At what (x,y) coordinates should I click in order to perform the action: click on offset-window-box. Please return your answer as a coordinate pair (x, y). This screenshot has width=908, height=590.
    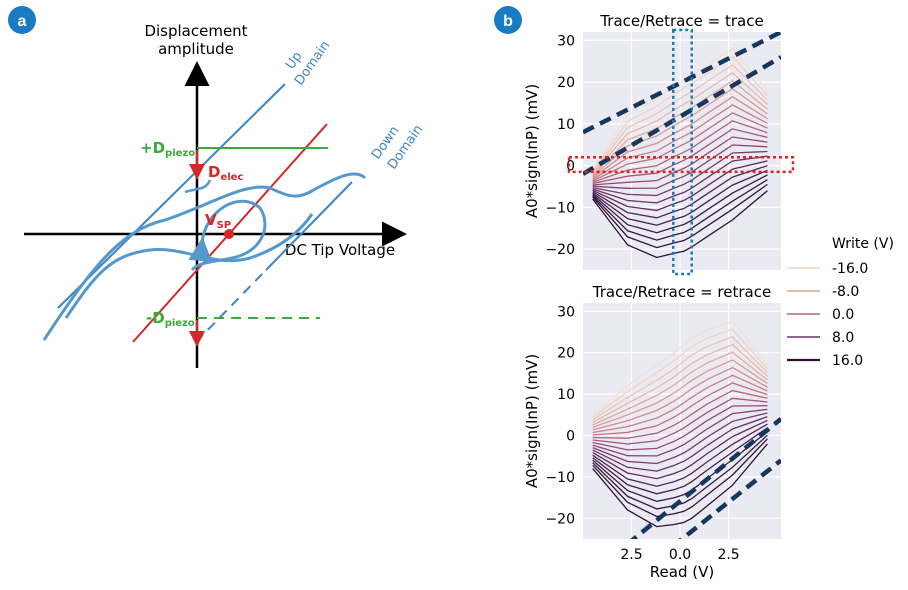
    Looking at the image, I should click on (681, 165).